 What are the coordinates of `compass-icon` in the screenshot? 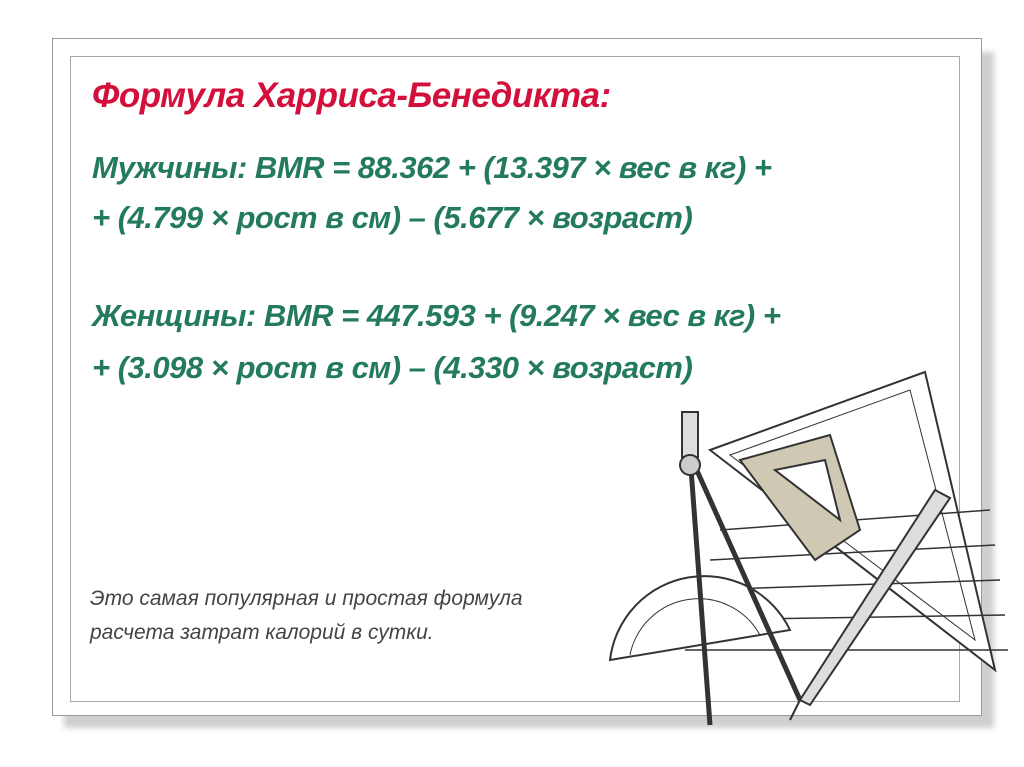 It's located at (741, 568).